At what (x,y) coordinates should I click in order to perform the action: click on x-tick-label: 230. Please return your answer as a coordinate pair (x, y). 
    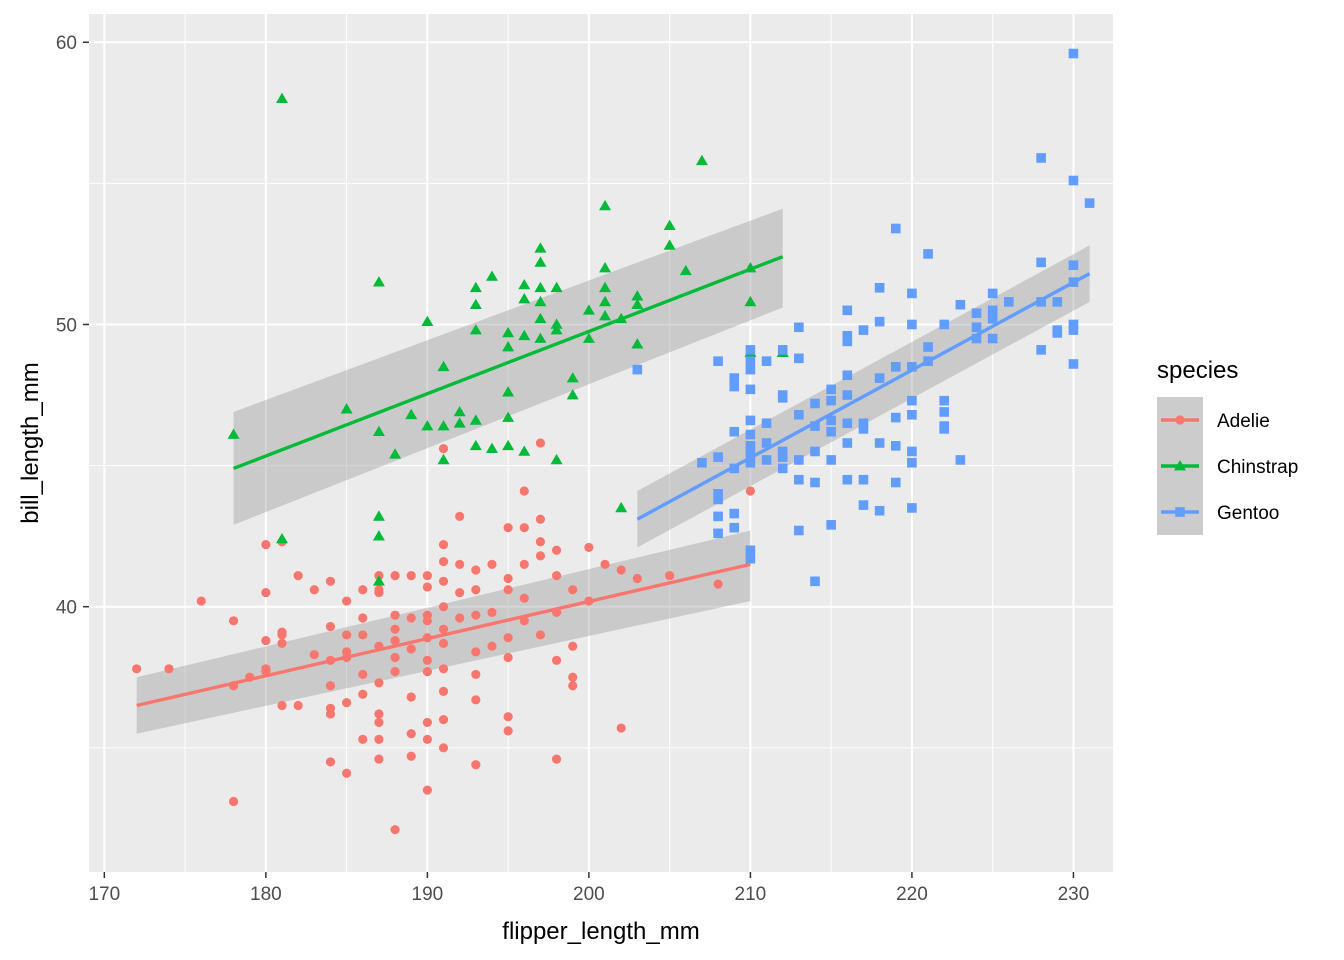
    Looking at the image, I should click on (1074, 894).